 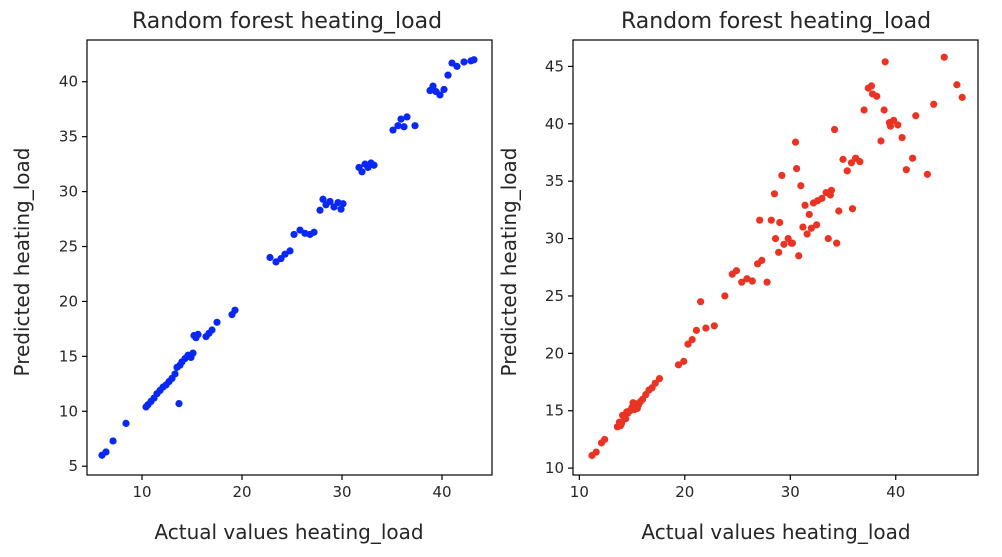 I want to click on right-x-axis-label: Actual values heating_load, so click(x=775, y=532).